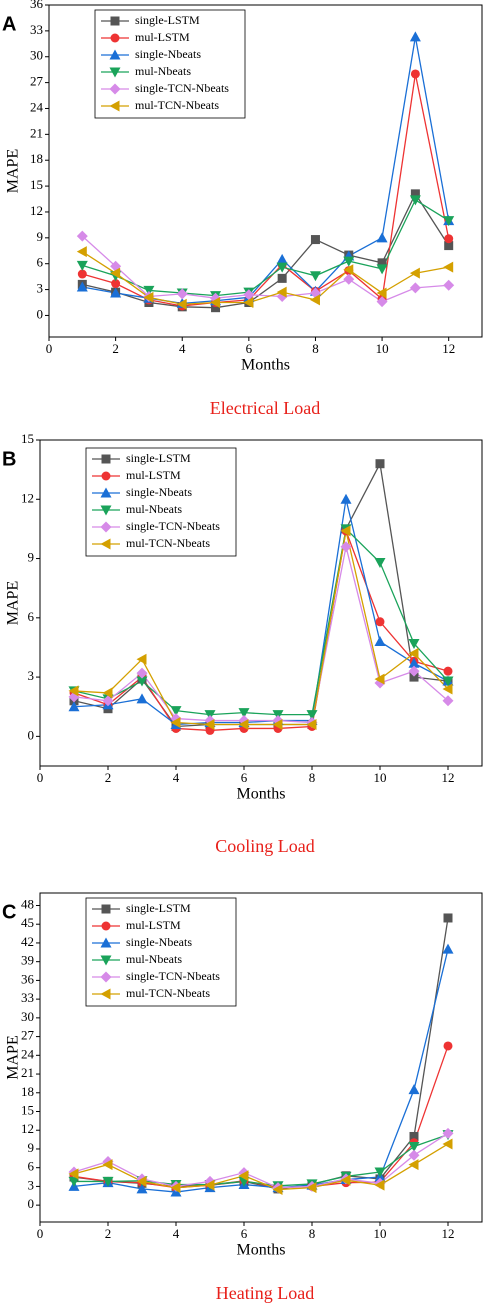 Image resolution: width=484 pixels, height=1307 pixels. I want to click on x-tick-label: 12, so click(448, 348).